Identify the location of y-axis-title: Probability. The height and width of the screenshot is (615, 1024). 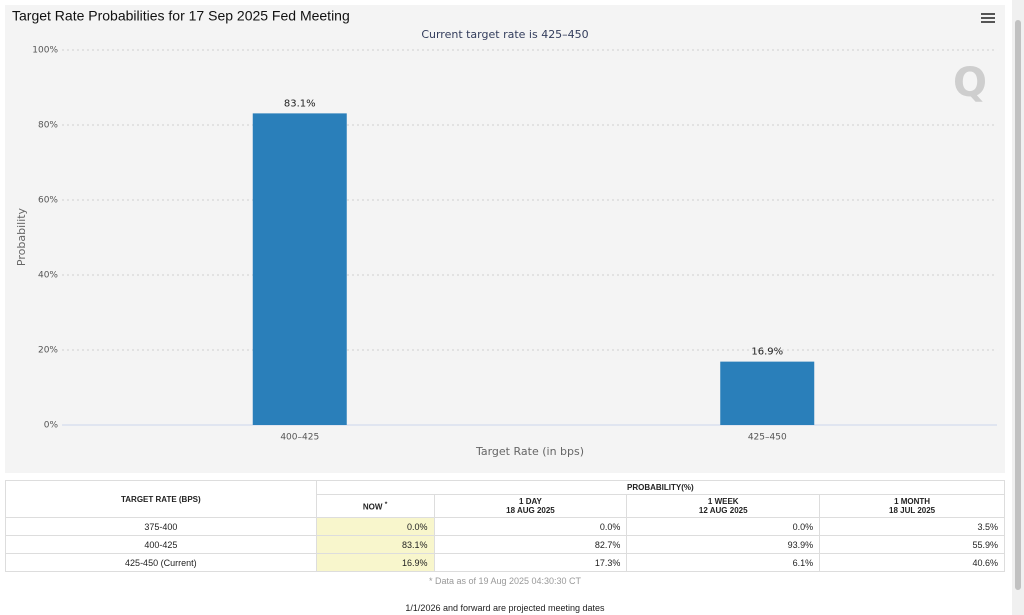
(21, 236).